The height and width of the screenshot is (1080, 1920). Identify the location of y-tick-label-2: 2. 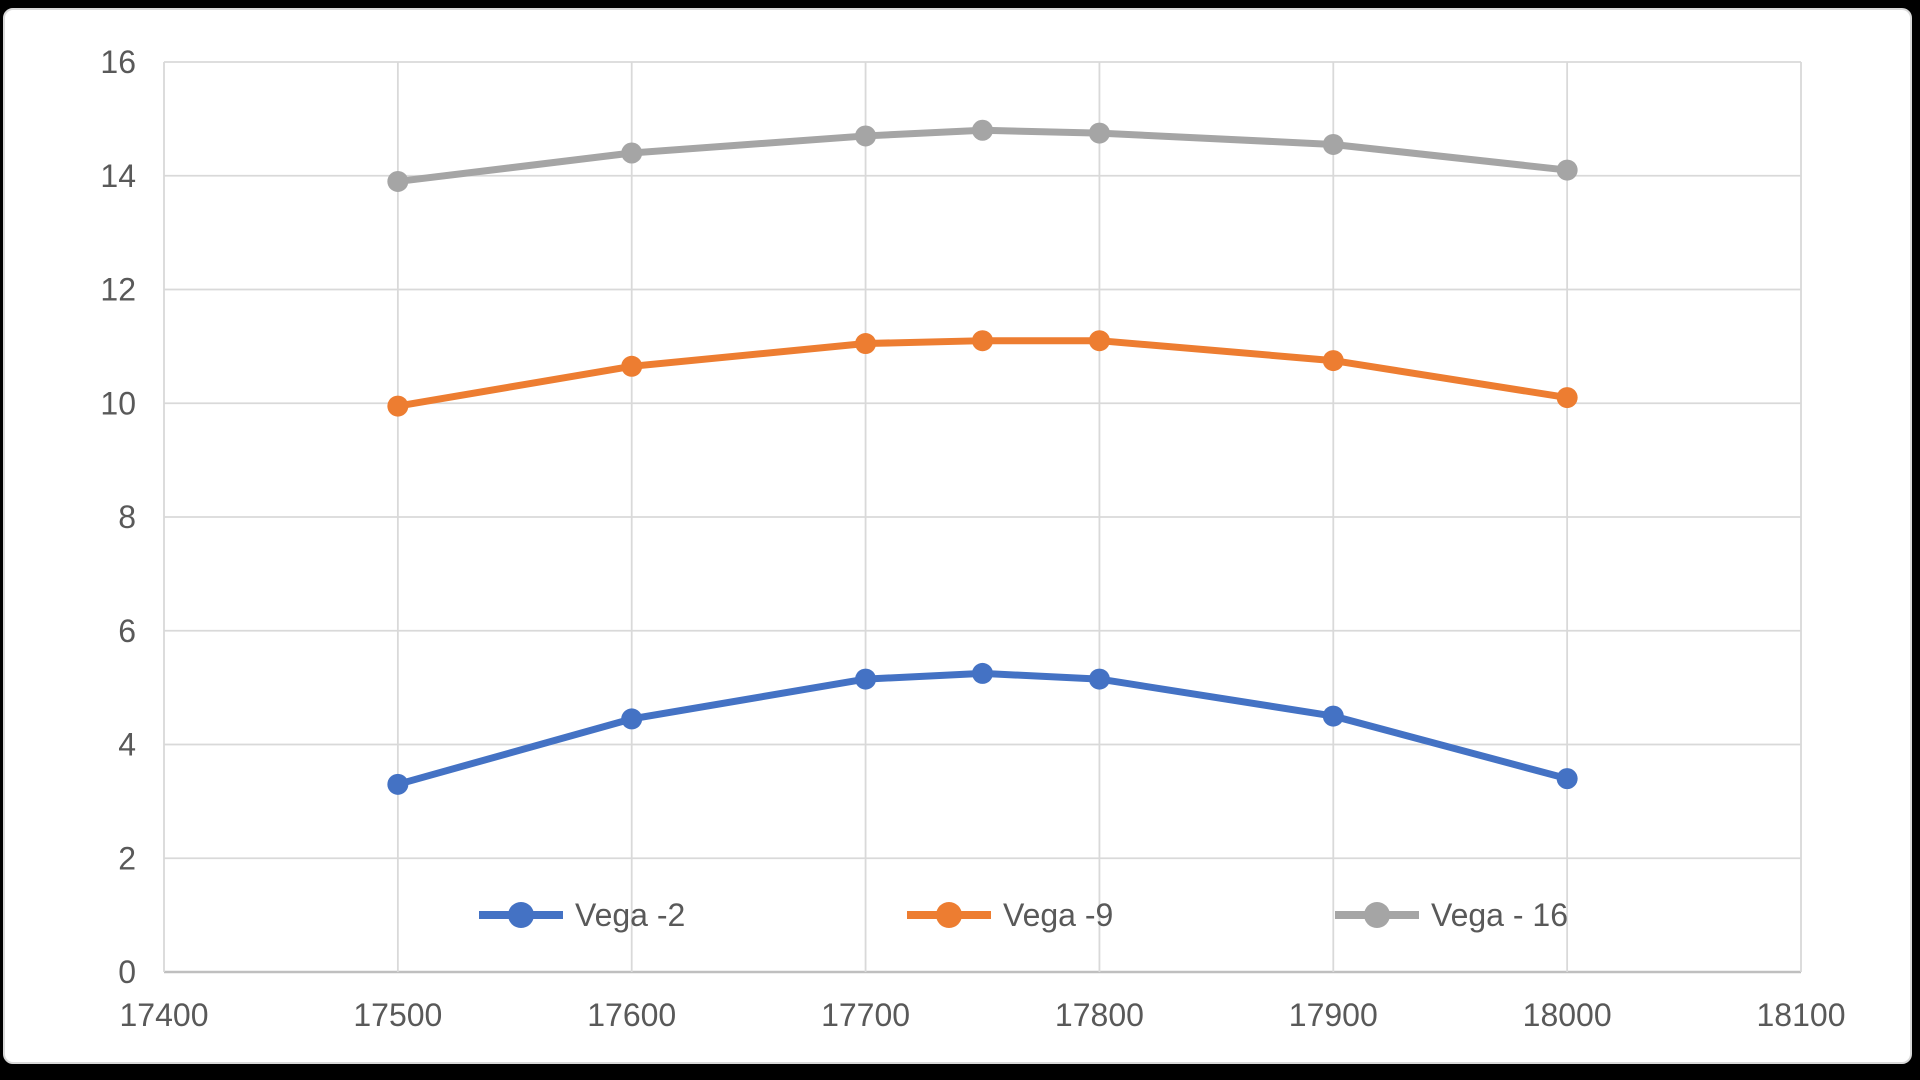
(127, 858).